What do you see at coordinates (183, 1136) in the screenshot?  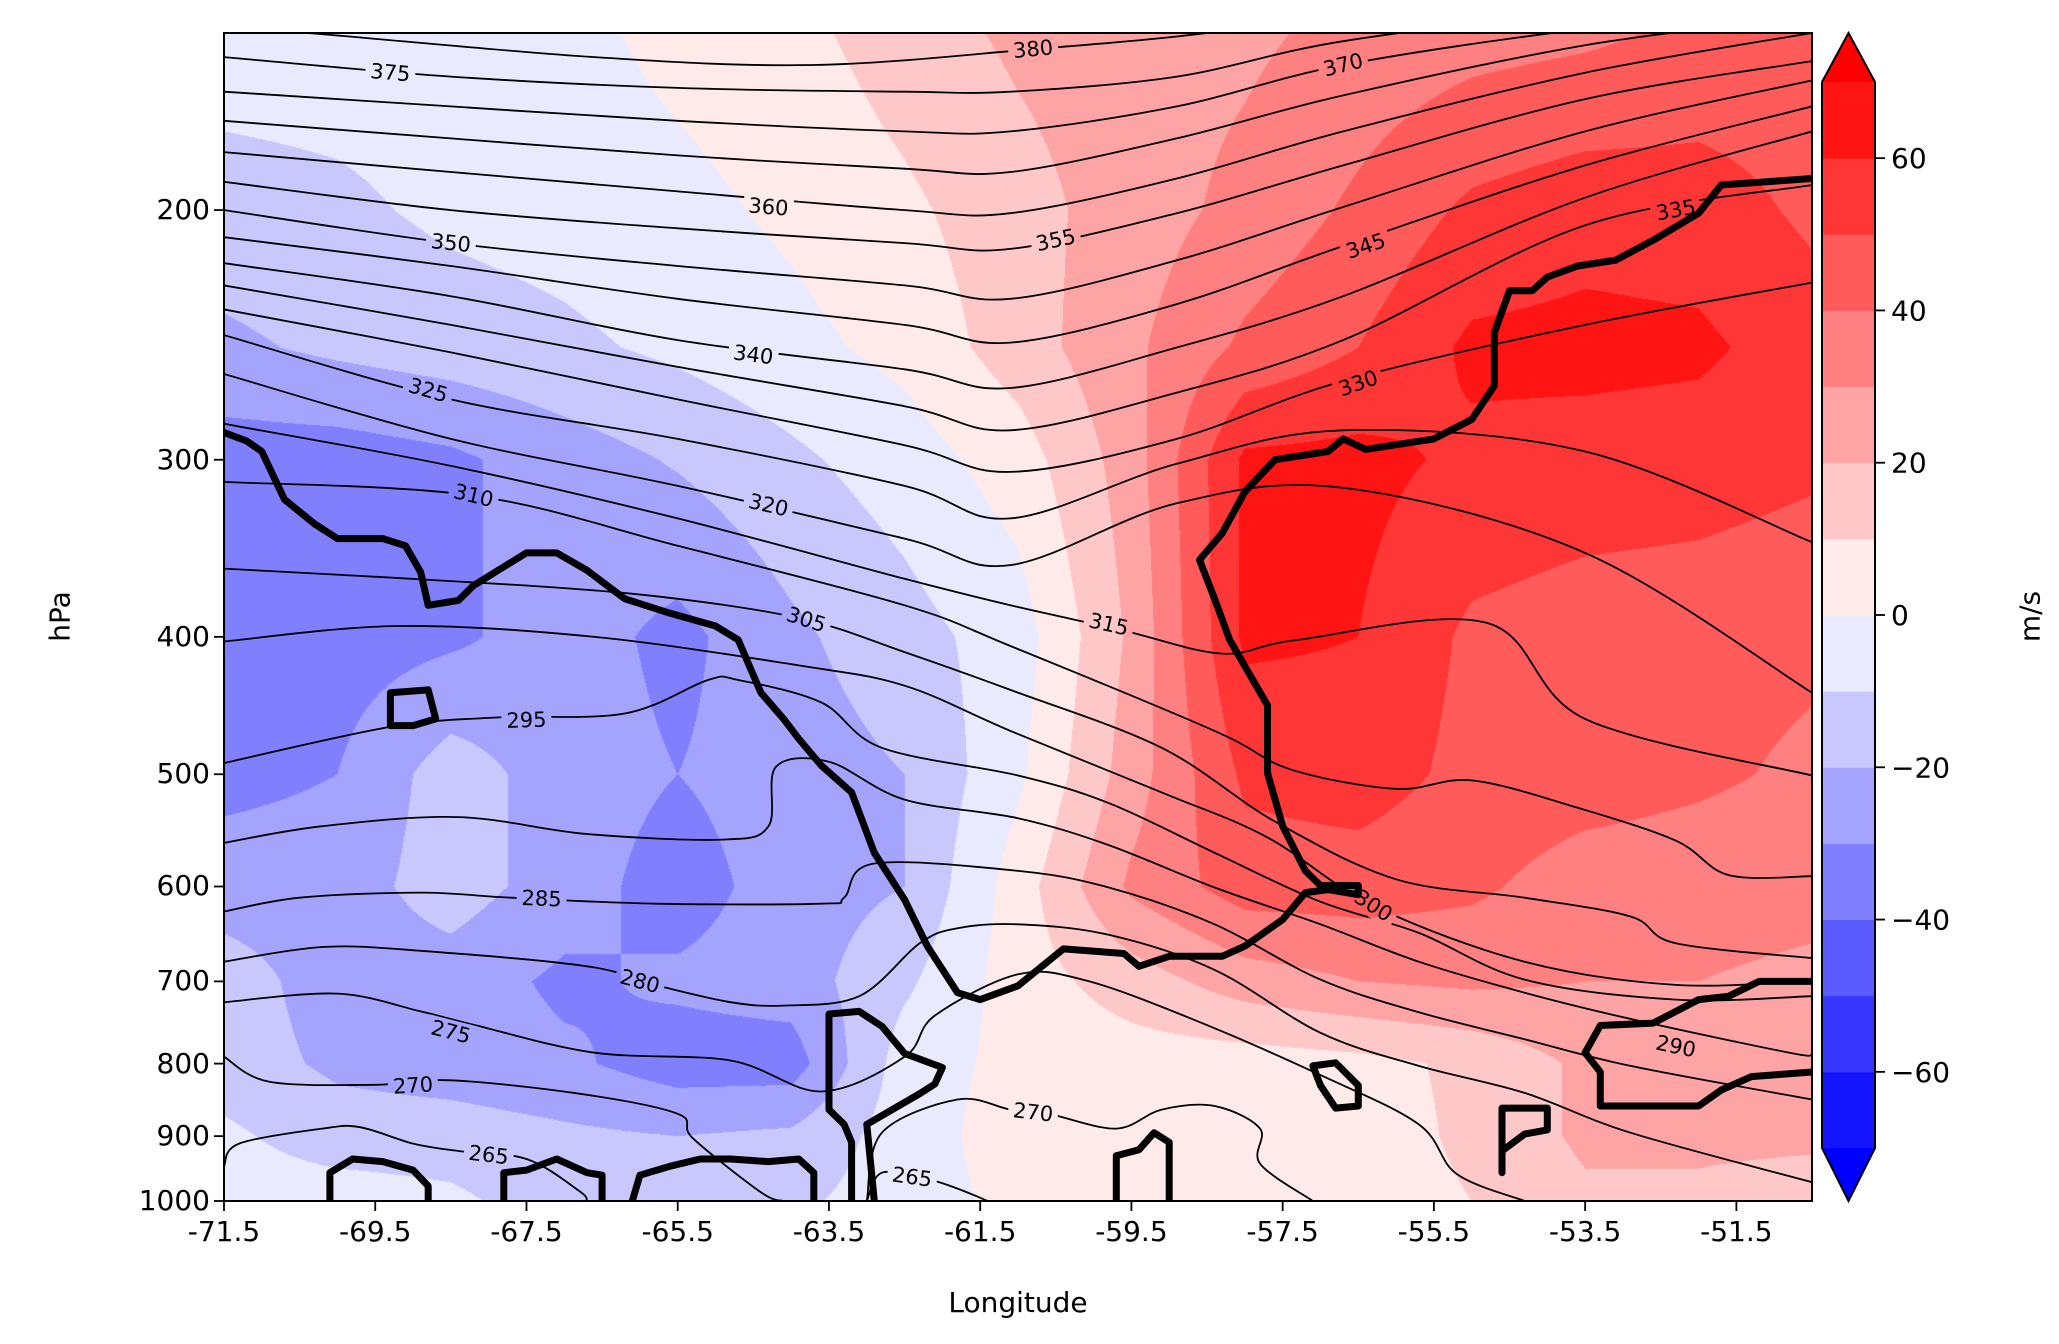 I see `y-tick-label: 900` at bounding box center [183, 1136].